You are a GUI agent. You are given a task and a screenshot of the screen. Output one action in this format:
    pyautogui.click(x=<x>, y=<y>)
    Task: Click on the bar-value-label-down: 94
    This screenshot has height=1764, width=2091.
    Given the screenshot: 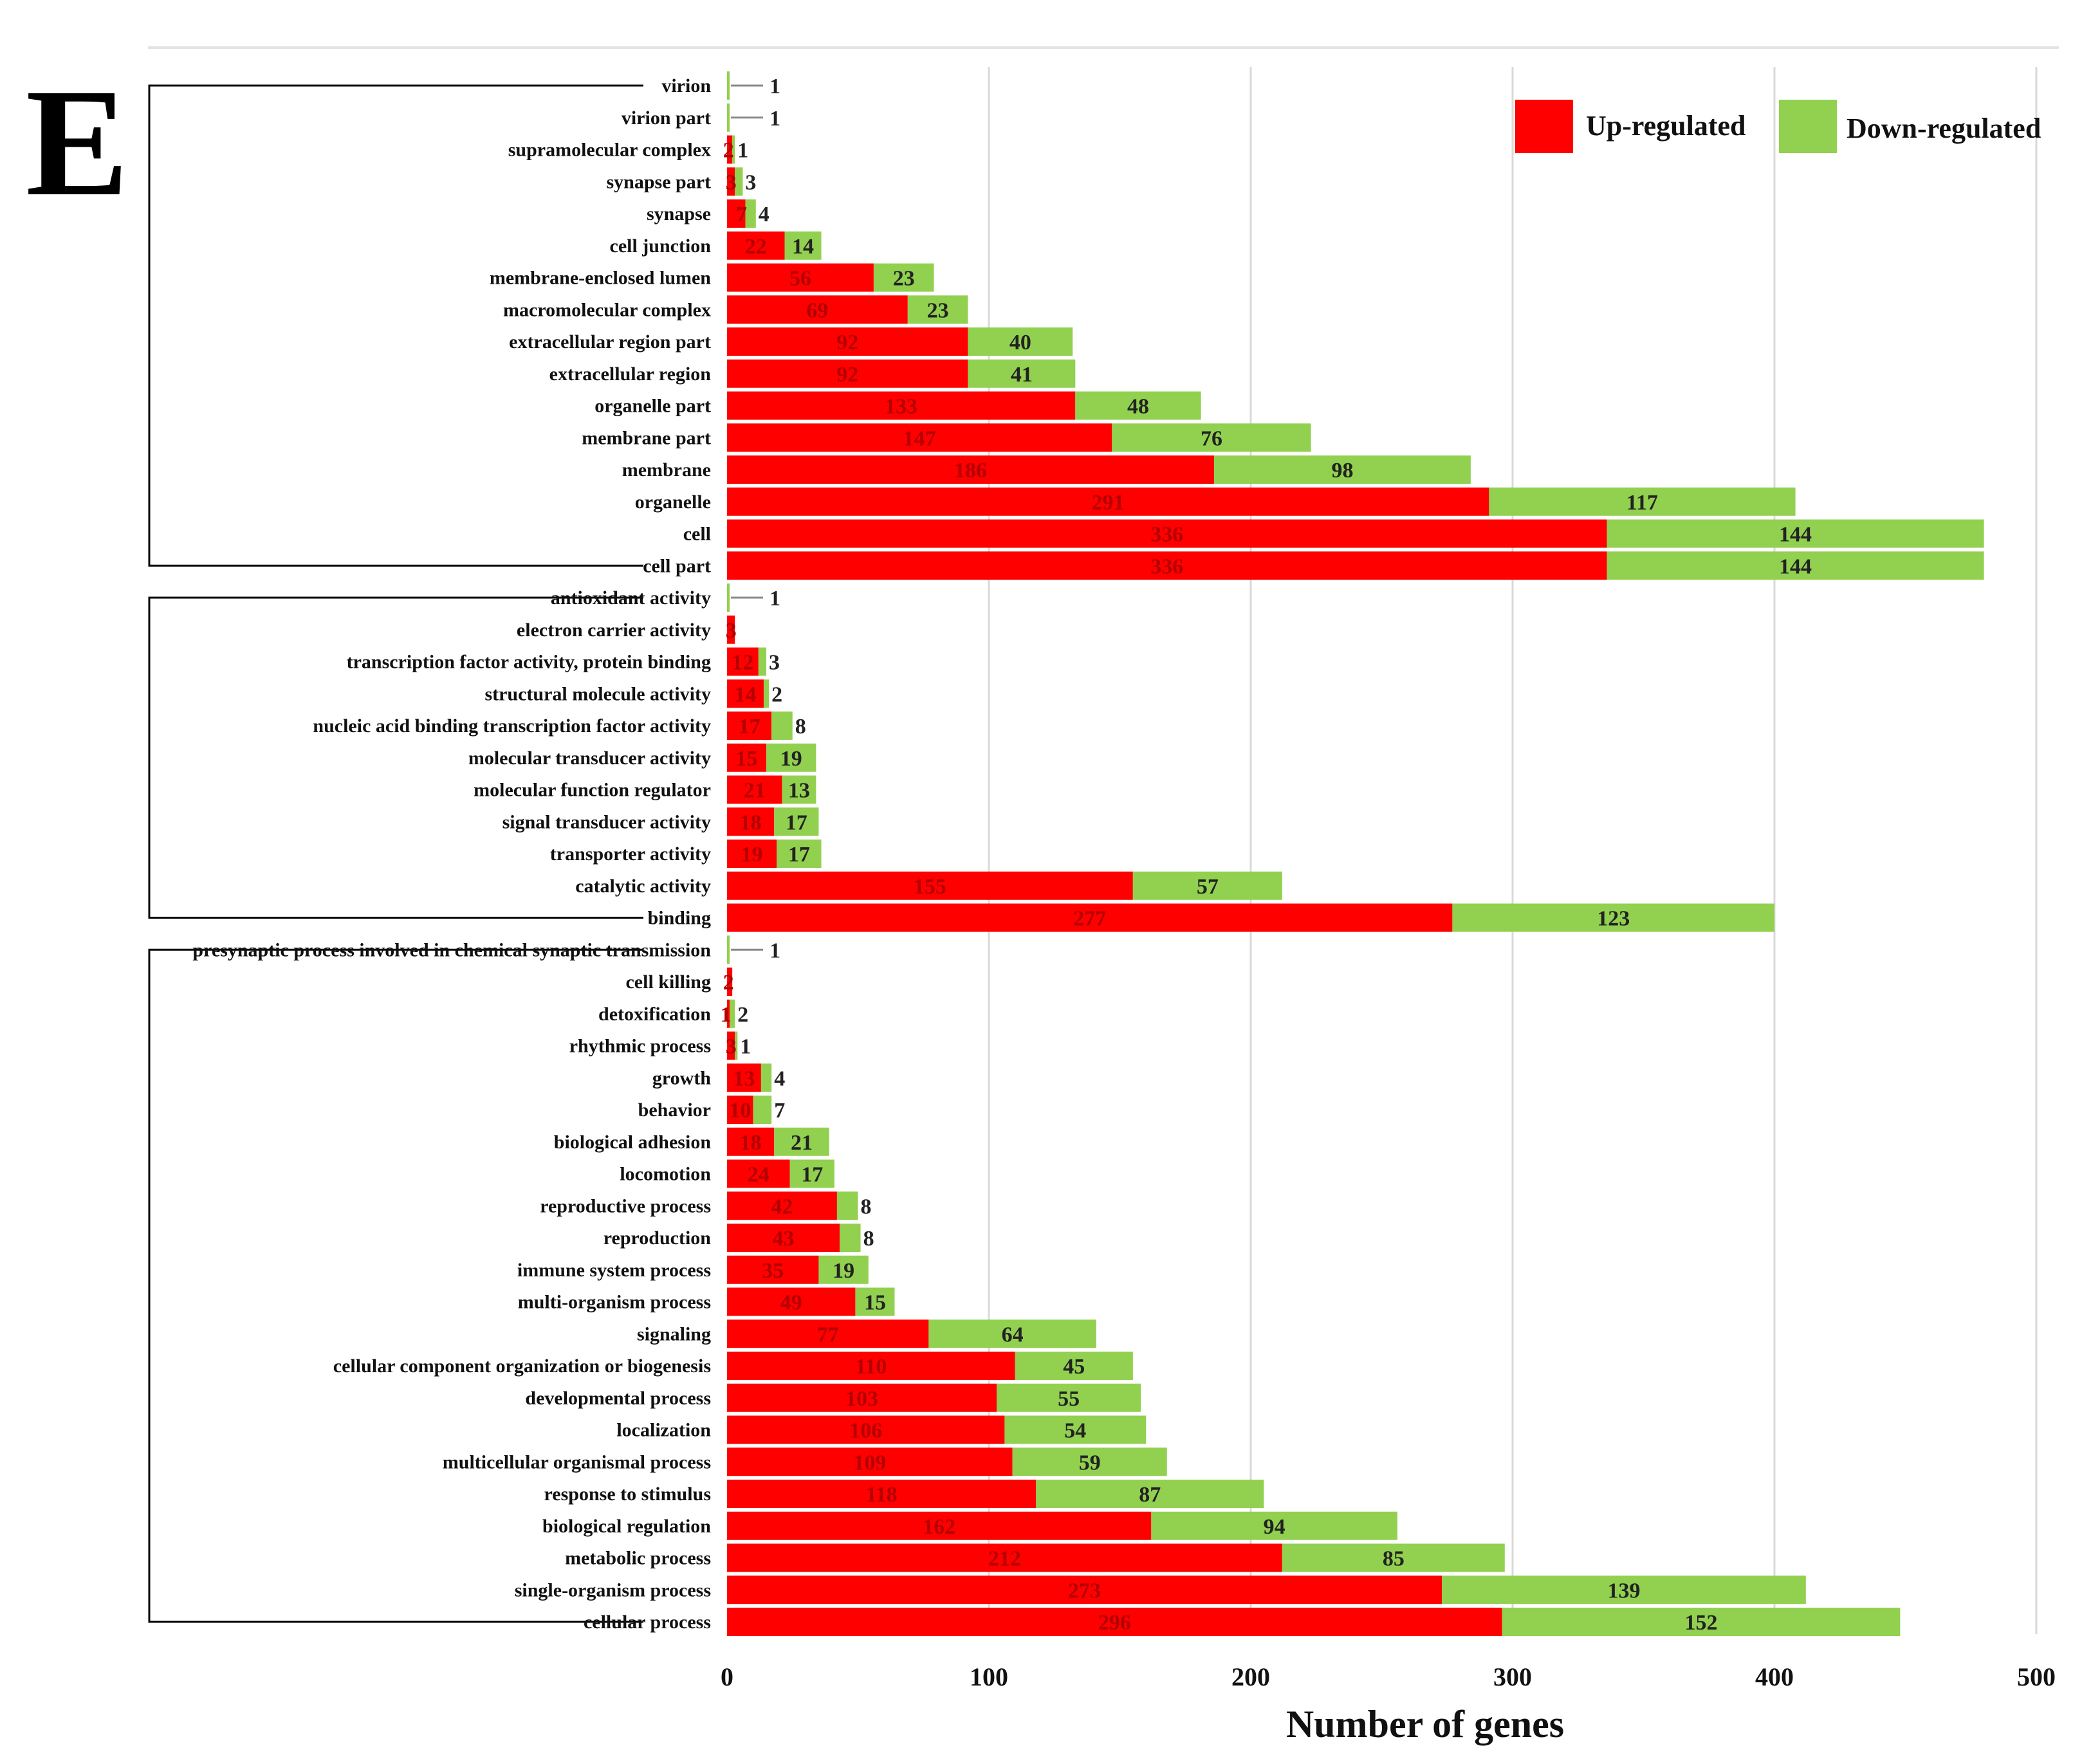 What is the action you would take?
    pyautogui.click(x=1274, y=1527)
    